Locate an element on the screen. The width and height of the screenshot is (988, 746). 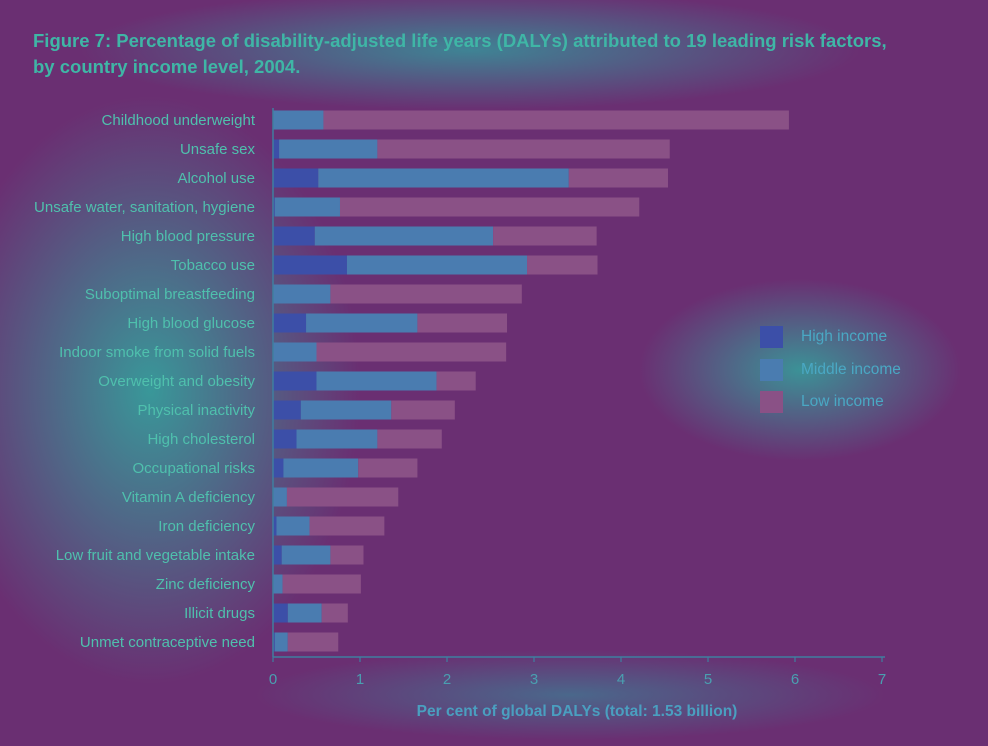
category-label: High blood glucose is located at coordinates (191, 323).